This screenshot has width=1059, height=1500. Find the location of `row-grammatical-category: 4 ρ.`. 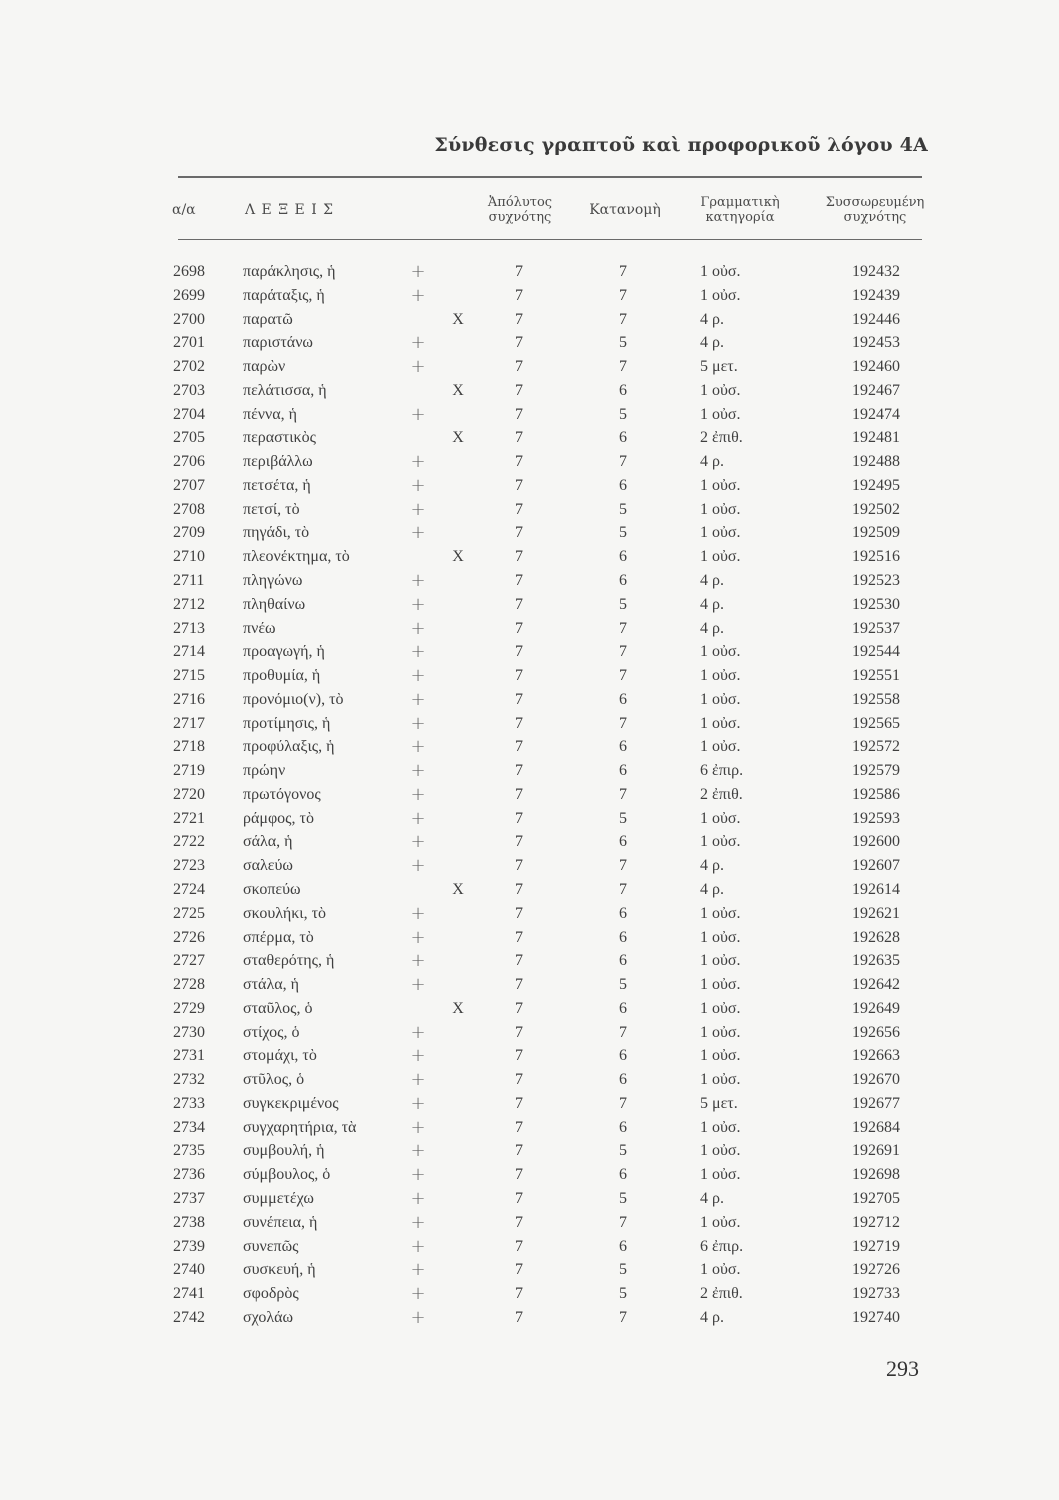

row-grammatical-category: 4 ρ. is located at coordinates (712, 343).